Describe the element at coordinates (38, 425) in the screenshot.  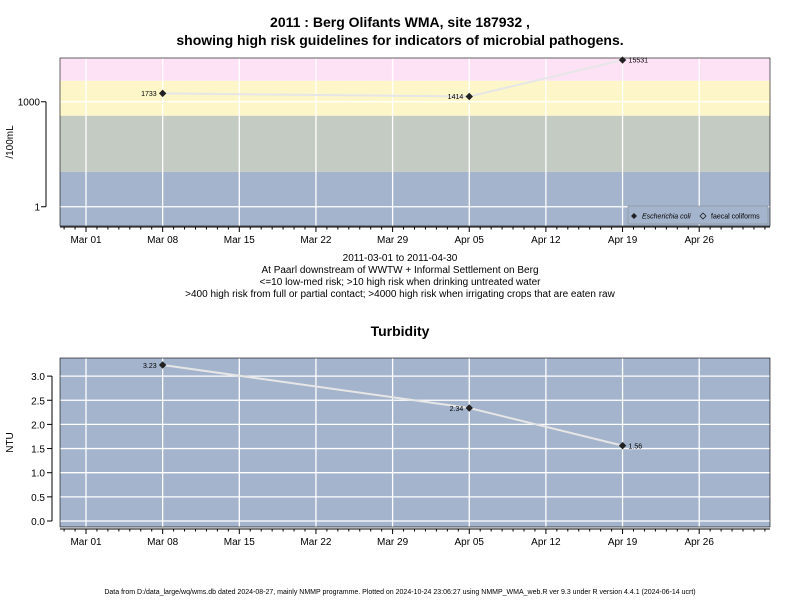
I see `turbidity-y-tick-label: 2.0` at that location.